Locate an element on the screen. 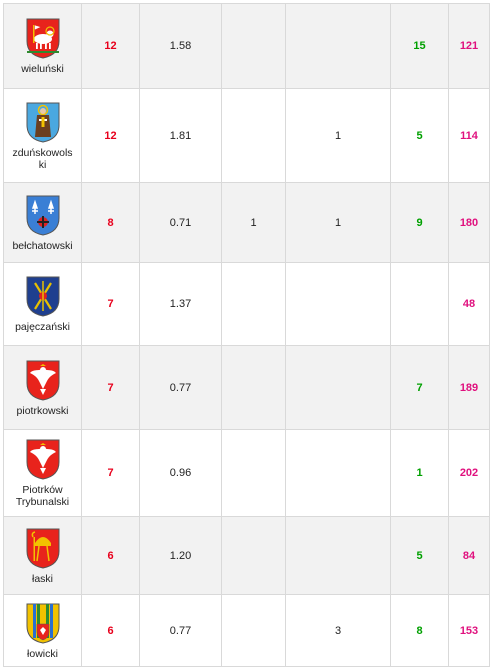 This screenshot has height=668, width=493. district-cell: bełchatowski is located at coordinates (42, 222).